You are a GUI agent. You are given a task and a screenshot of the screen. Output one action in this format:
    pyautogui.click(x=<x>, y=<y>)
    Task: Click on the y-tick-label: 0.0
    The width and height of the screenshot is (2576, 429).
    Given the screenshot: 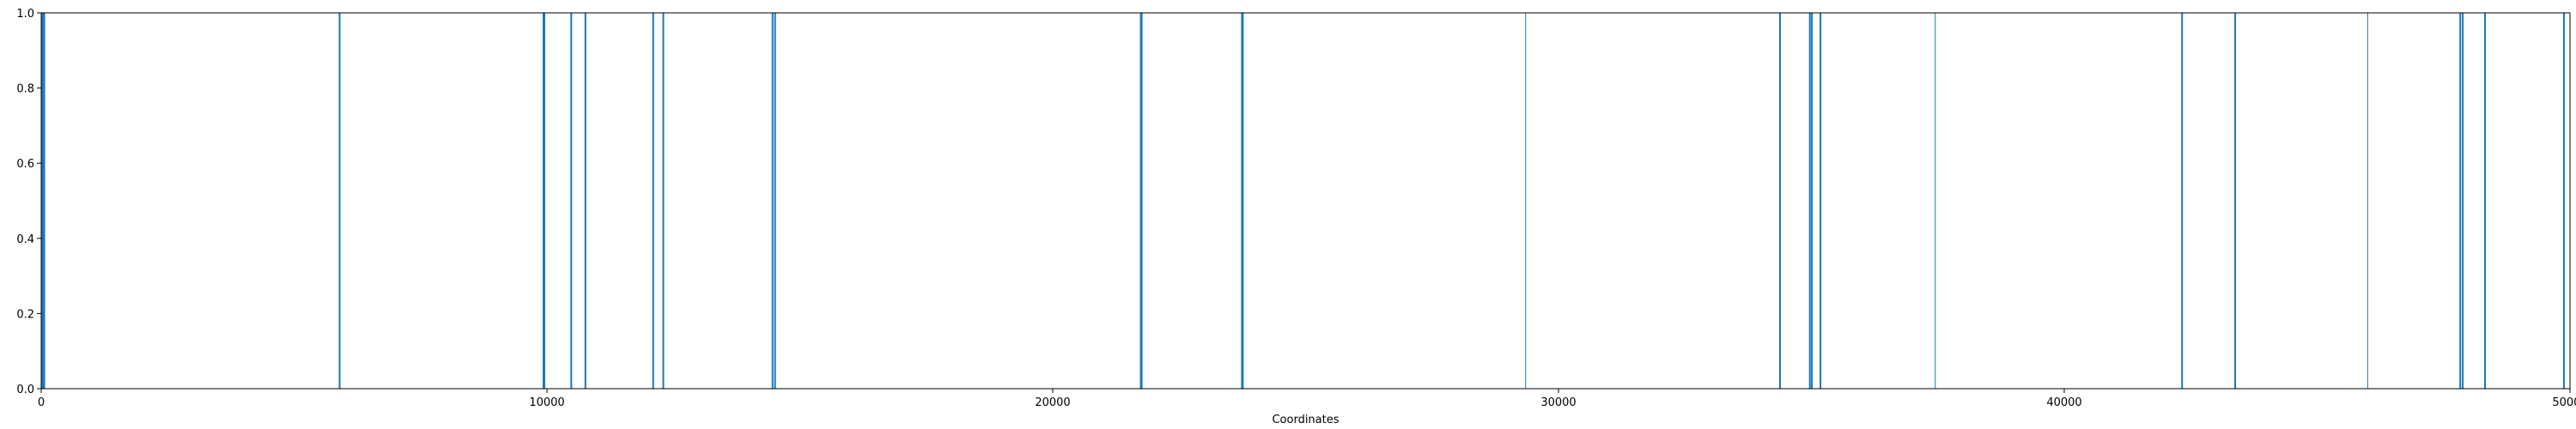 What is the action you would take?
    pyautogui.click(x=25, y=390)
    